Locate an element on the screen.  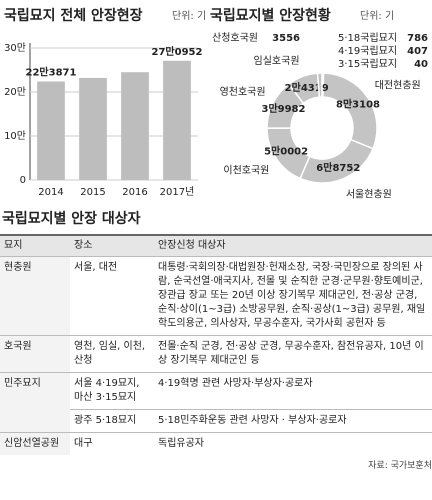
cemetery-cell: 현충원 is located at coordinates (35, 296).